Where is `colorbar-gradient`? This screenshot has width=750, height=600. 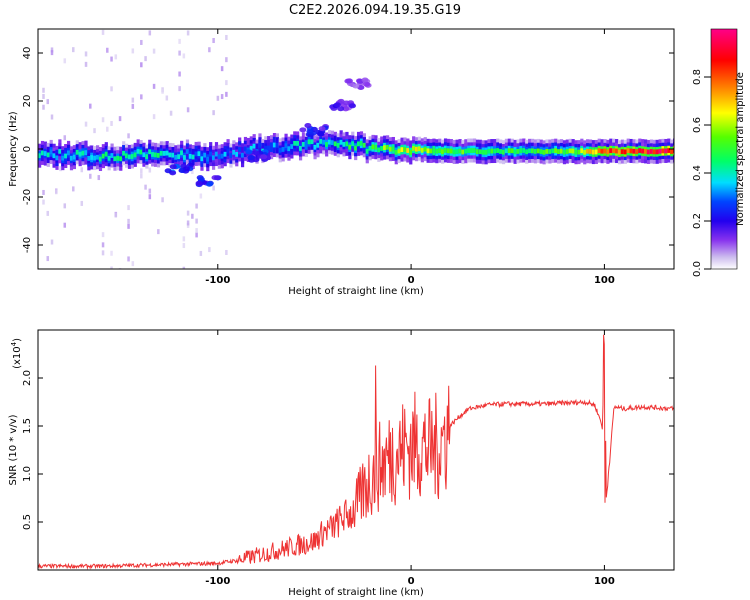 colorbar-gradient is located at coordinates (724, 149).